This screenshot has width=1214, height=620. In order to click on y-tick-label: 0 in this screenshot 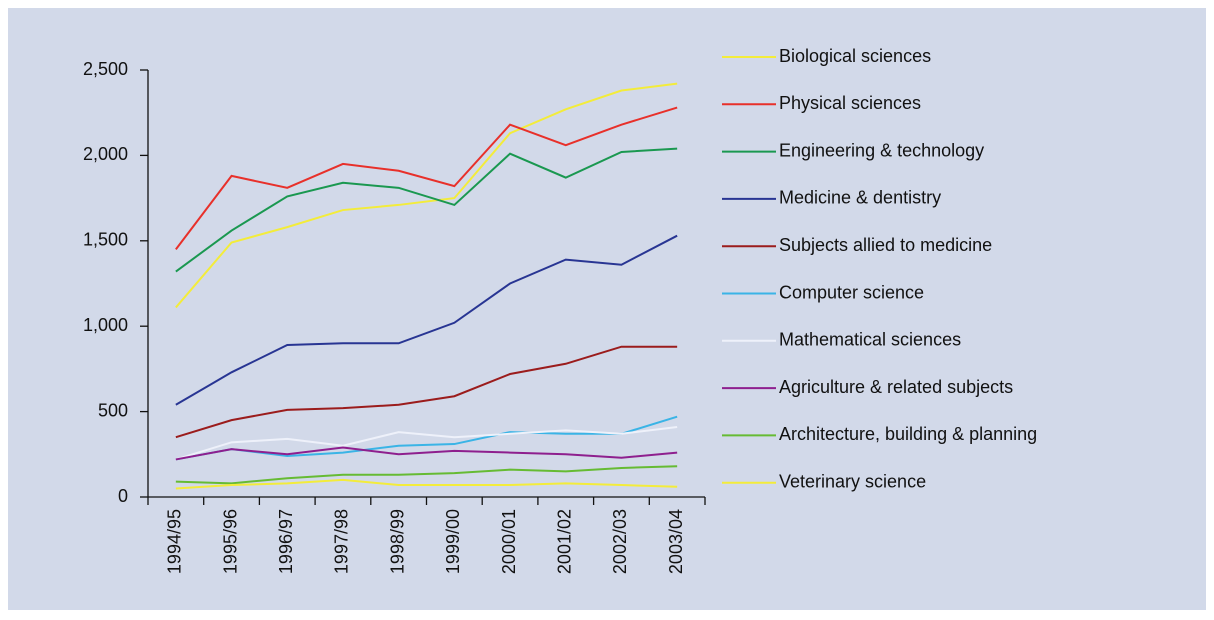, I will do `click(123, 496)`.